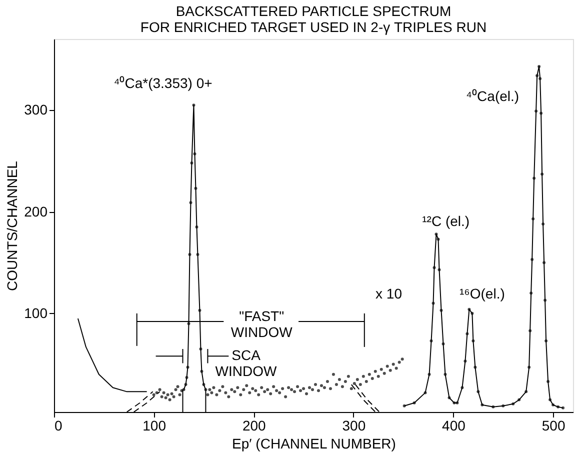  Describe the element at coordinates (389, 294) in the screenshot. I see `annotation: x 10` at that location.